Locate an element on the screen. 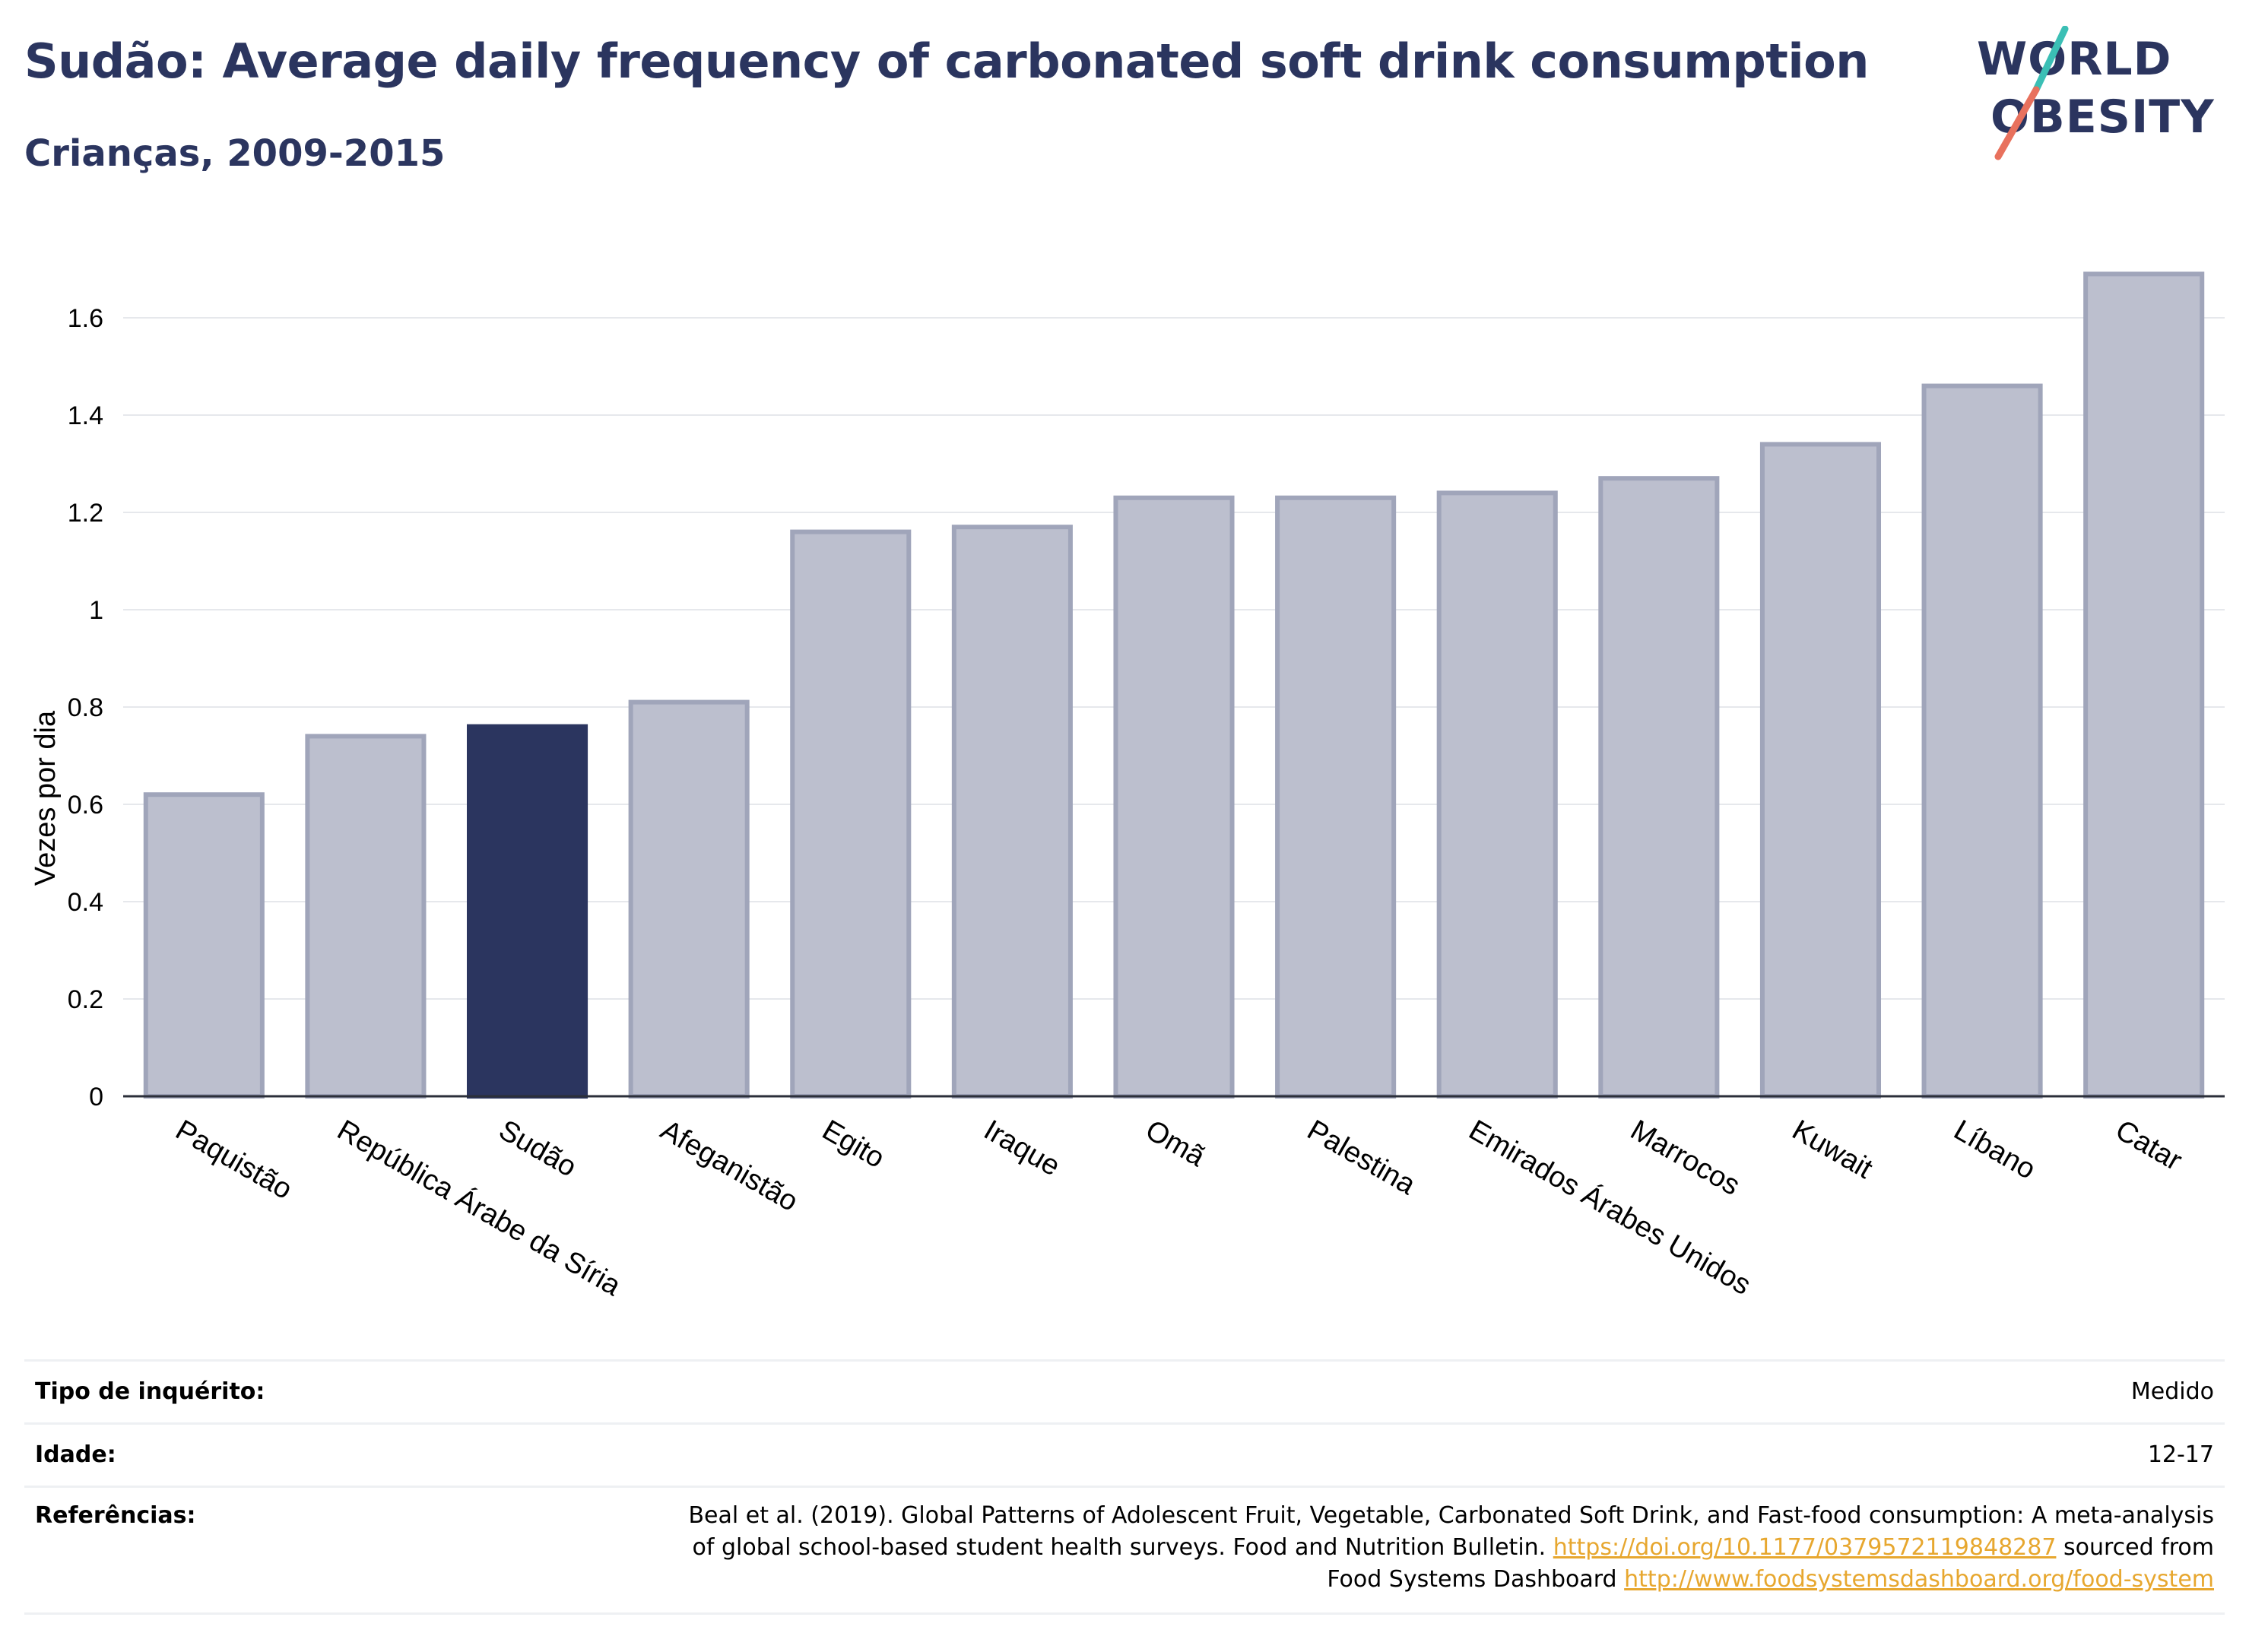 This screenshot has width=2249, height=1652. x-tick-label: Emirados Árabes Unidos is located at coordinates (1610, 1208).